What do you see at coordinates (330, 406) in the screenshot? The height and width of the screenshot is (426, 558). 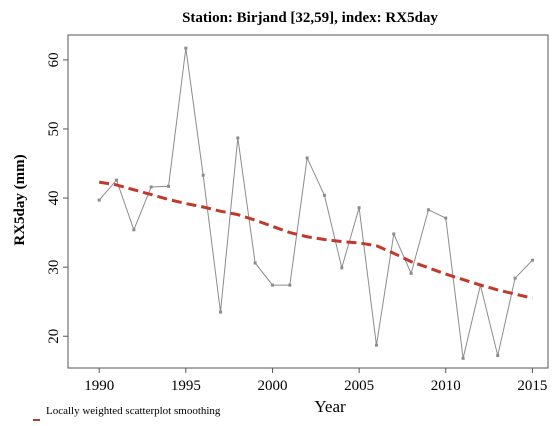 I see `x-axis-label: Year` at bounding box center [330, 406].